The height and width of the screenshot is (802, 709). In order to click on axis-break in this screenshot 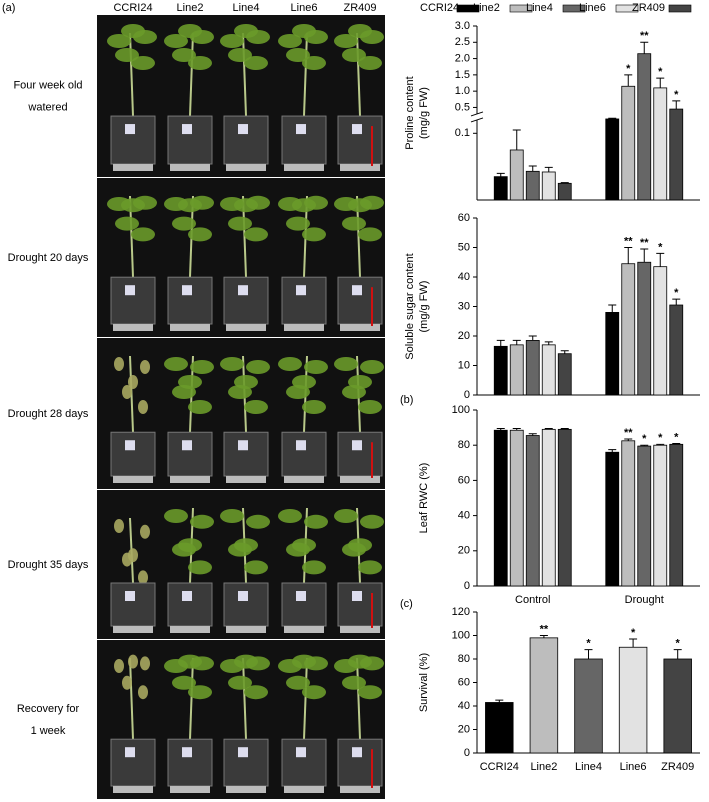, I will do `click(477, 116)`.